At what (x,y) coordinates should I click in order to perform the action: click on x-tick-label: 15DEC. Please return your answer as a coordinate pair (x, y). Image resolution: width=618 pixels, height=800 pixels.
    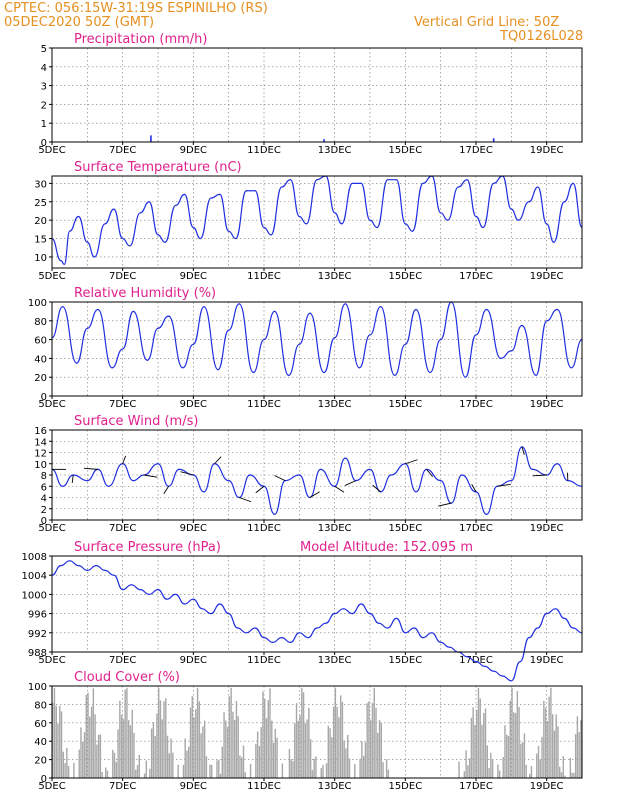
    Looking at the image, I should click on (405, 150).